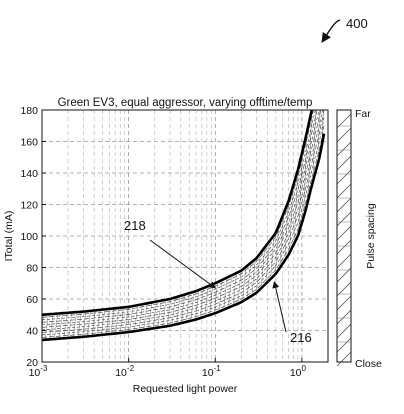  I want to click on y-axis: 20 40 60 80 100 120 140 160 180, so click(33, 237).